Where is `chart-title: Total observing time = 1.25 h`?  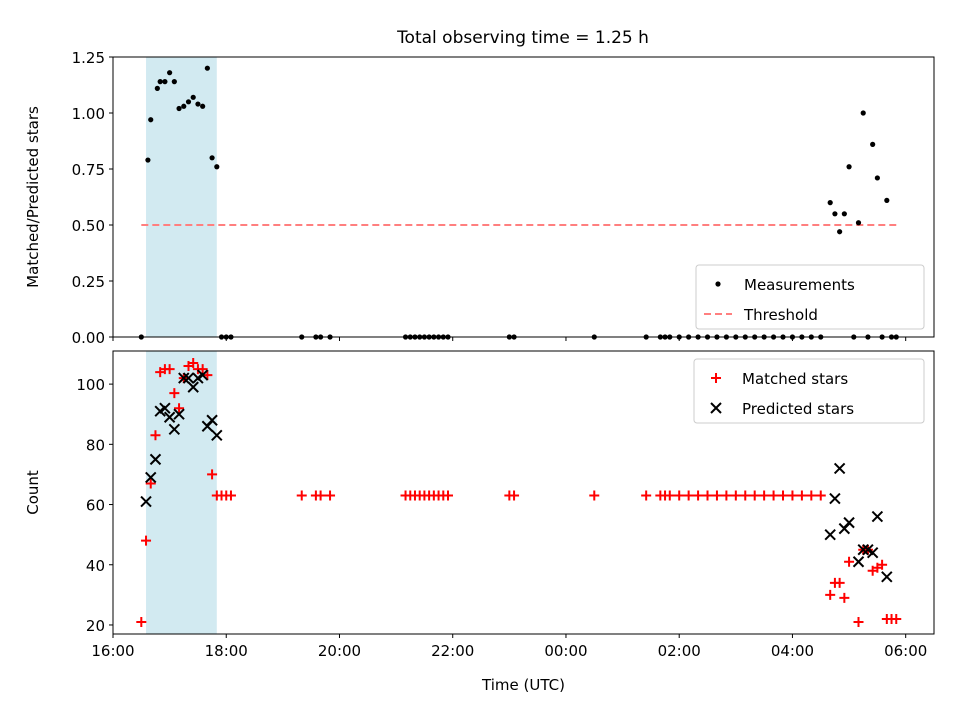 chart-title: Total observing time = 1.25 h is located at coordinates (522, 38).